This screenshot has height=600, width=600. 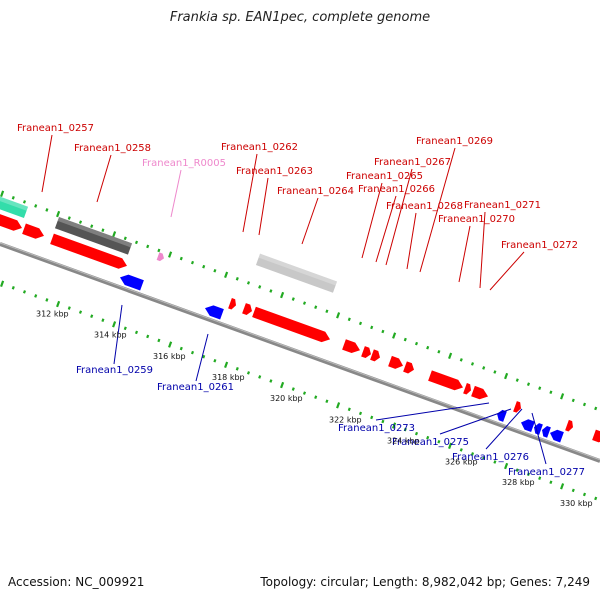 I want to click on label-forward-gene-6: Franean1_0266, so click(x=396, y=189).